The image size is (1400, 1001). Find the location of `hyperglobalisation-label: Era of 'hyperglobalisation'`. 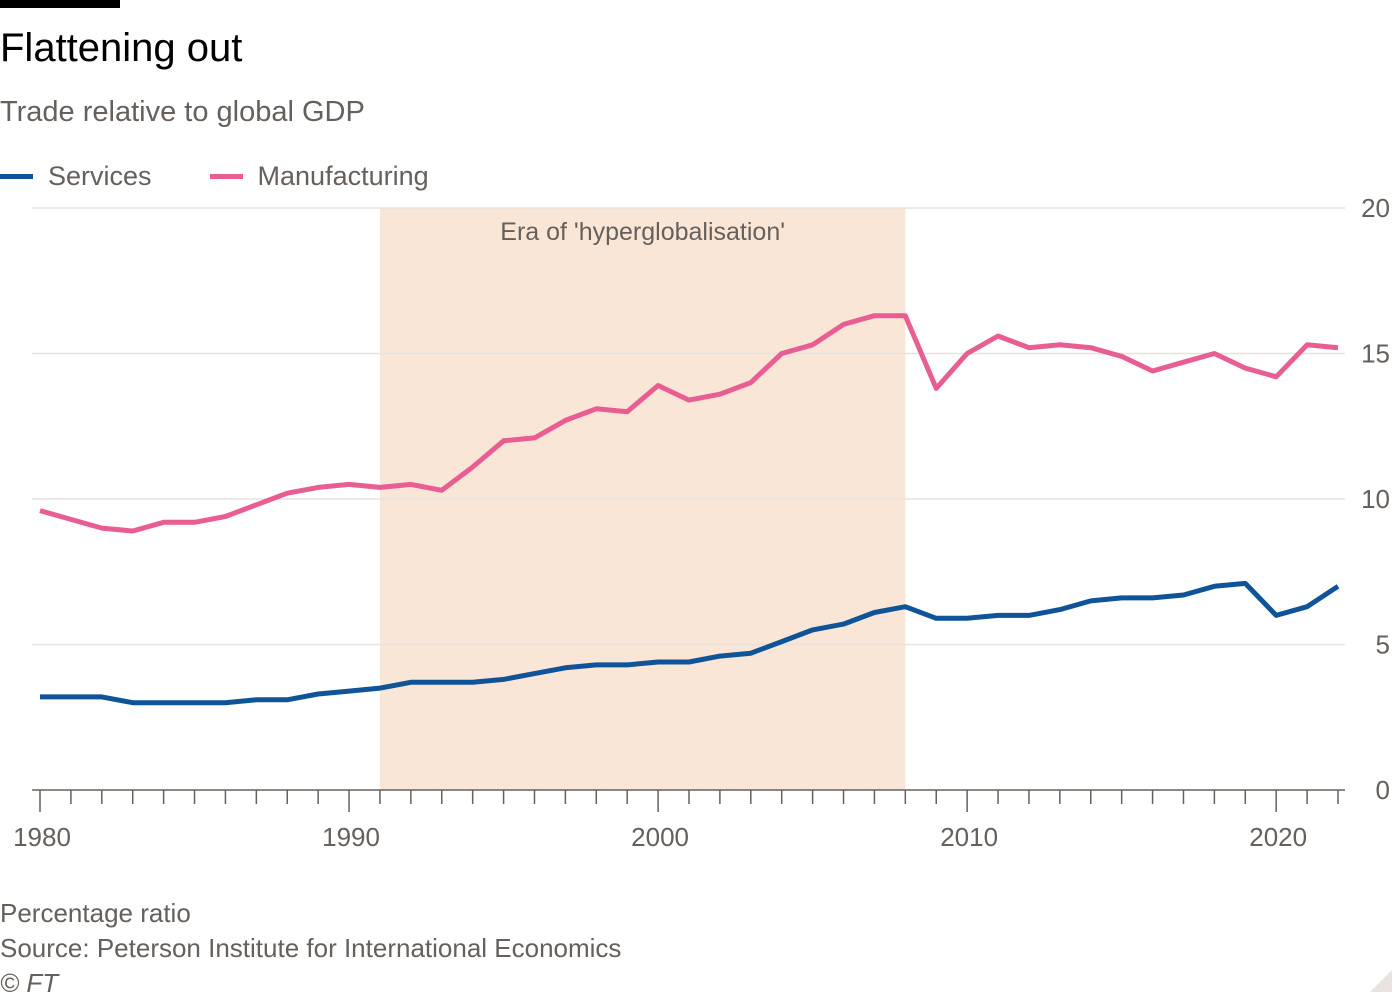

hyperglobalisation-label: Era of 'hyperglobalisation' is located at coordinates (642, 232).